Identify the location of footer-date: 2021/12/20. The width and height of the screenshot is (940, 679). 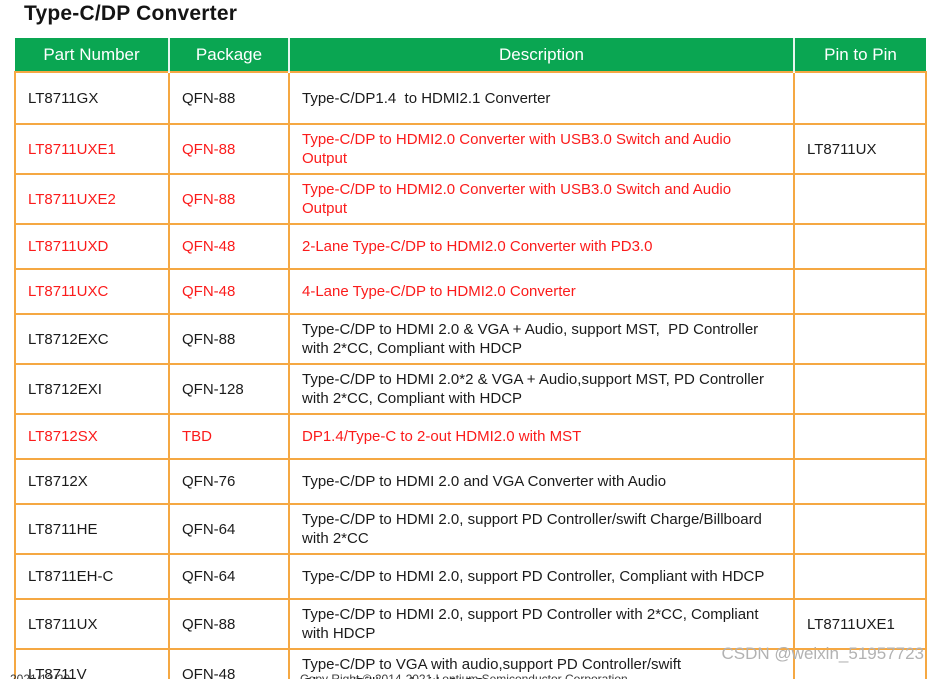
(40, 675).